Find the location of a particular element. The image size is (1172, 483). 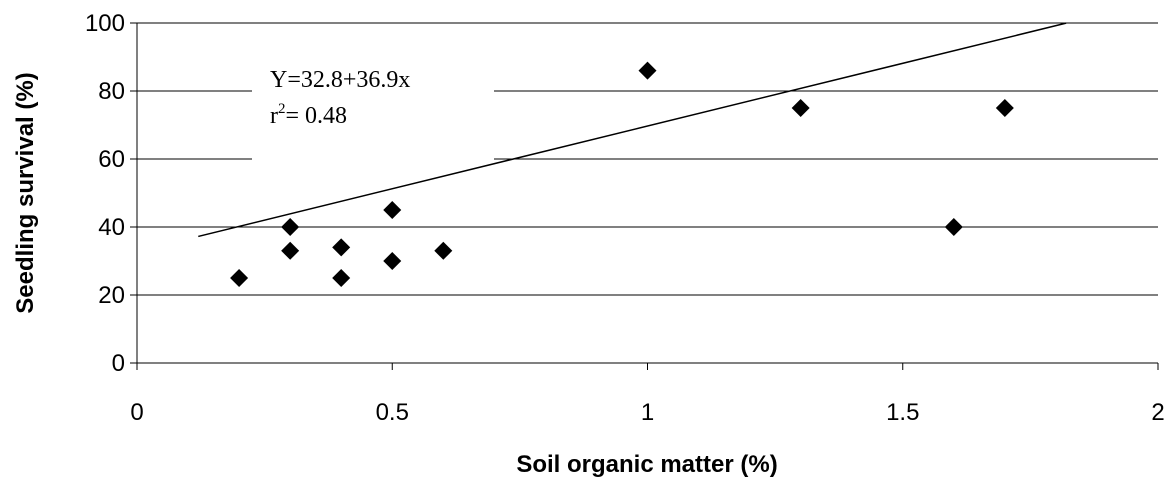

regression-annotation: Y=32.8+36.9x r2= 0.48 is located at coordinates (373, 110).